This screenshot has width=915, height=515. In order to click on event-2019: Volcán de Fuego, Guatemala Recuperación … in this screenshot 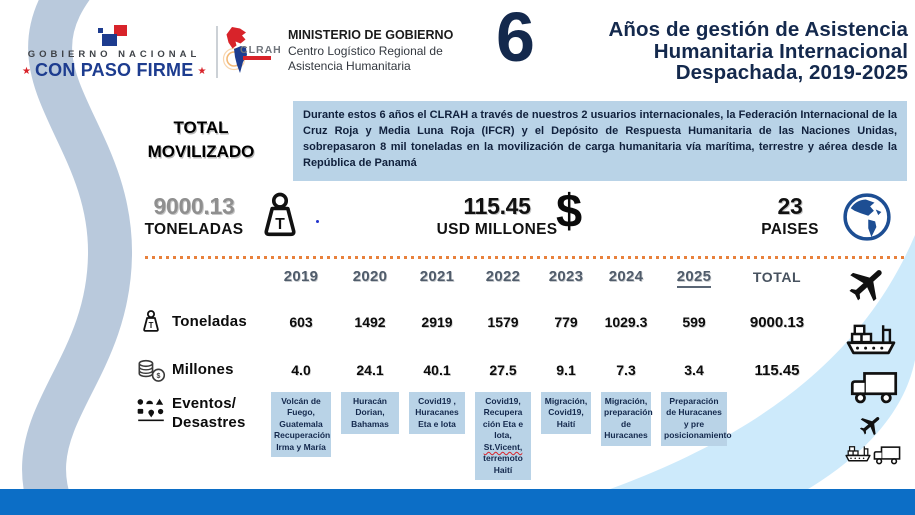, I will do `click(301, 425)`.